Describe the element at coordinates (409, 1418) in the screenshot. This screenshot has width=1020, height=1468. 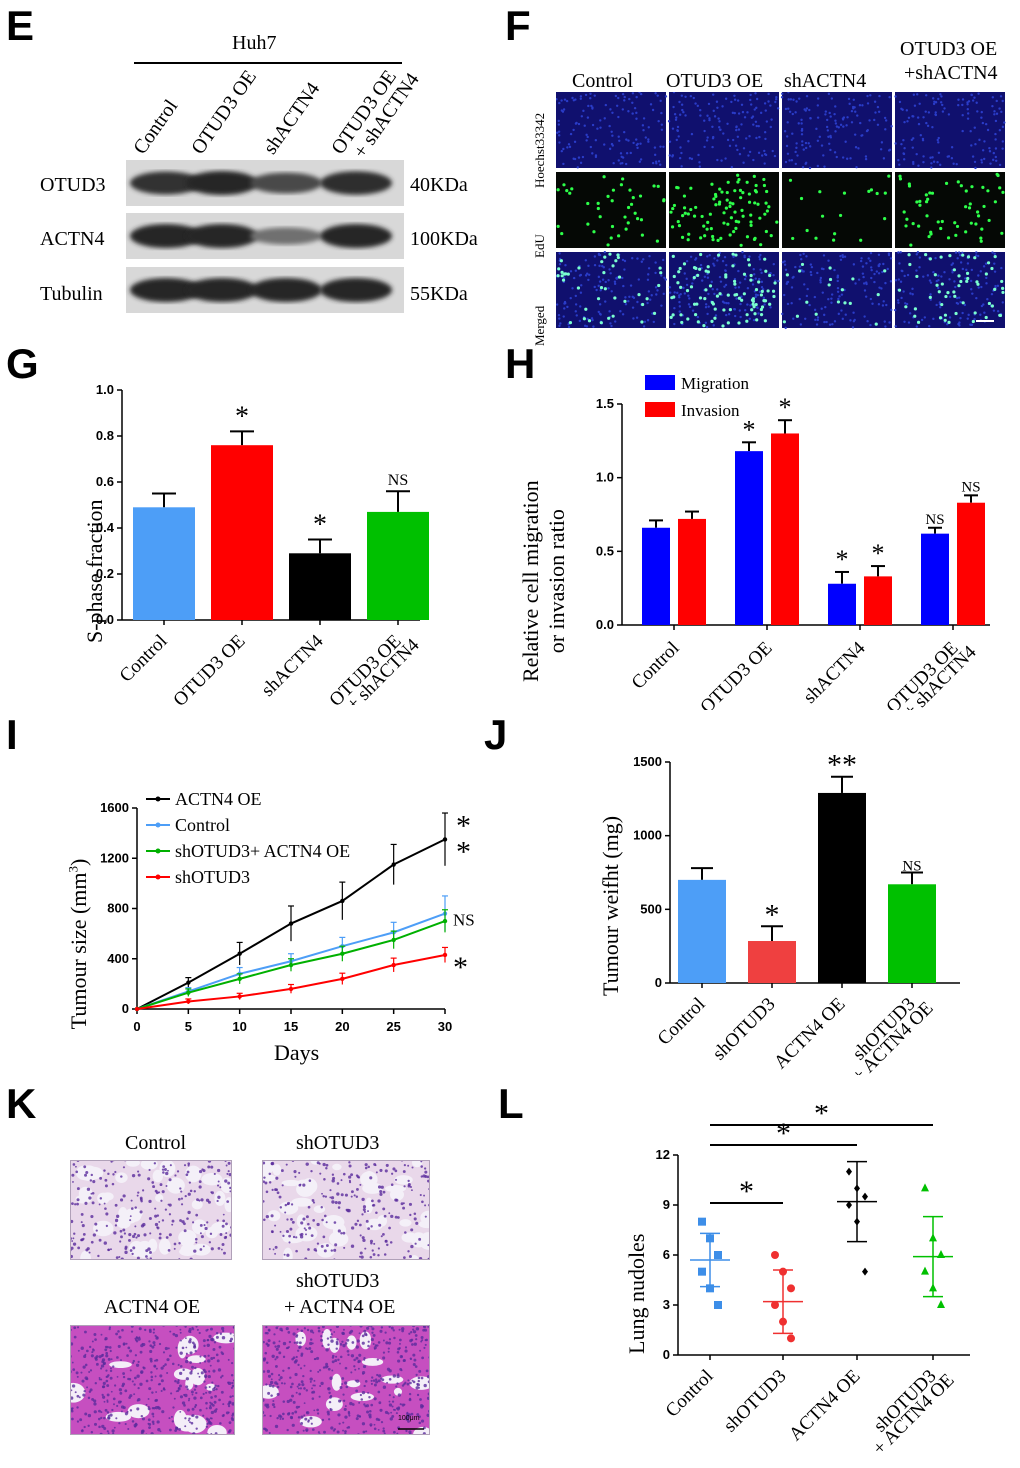
I see `scale-bar-label: 100μm` at that location.